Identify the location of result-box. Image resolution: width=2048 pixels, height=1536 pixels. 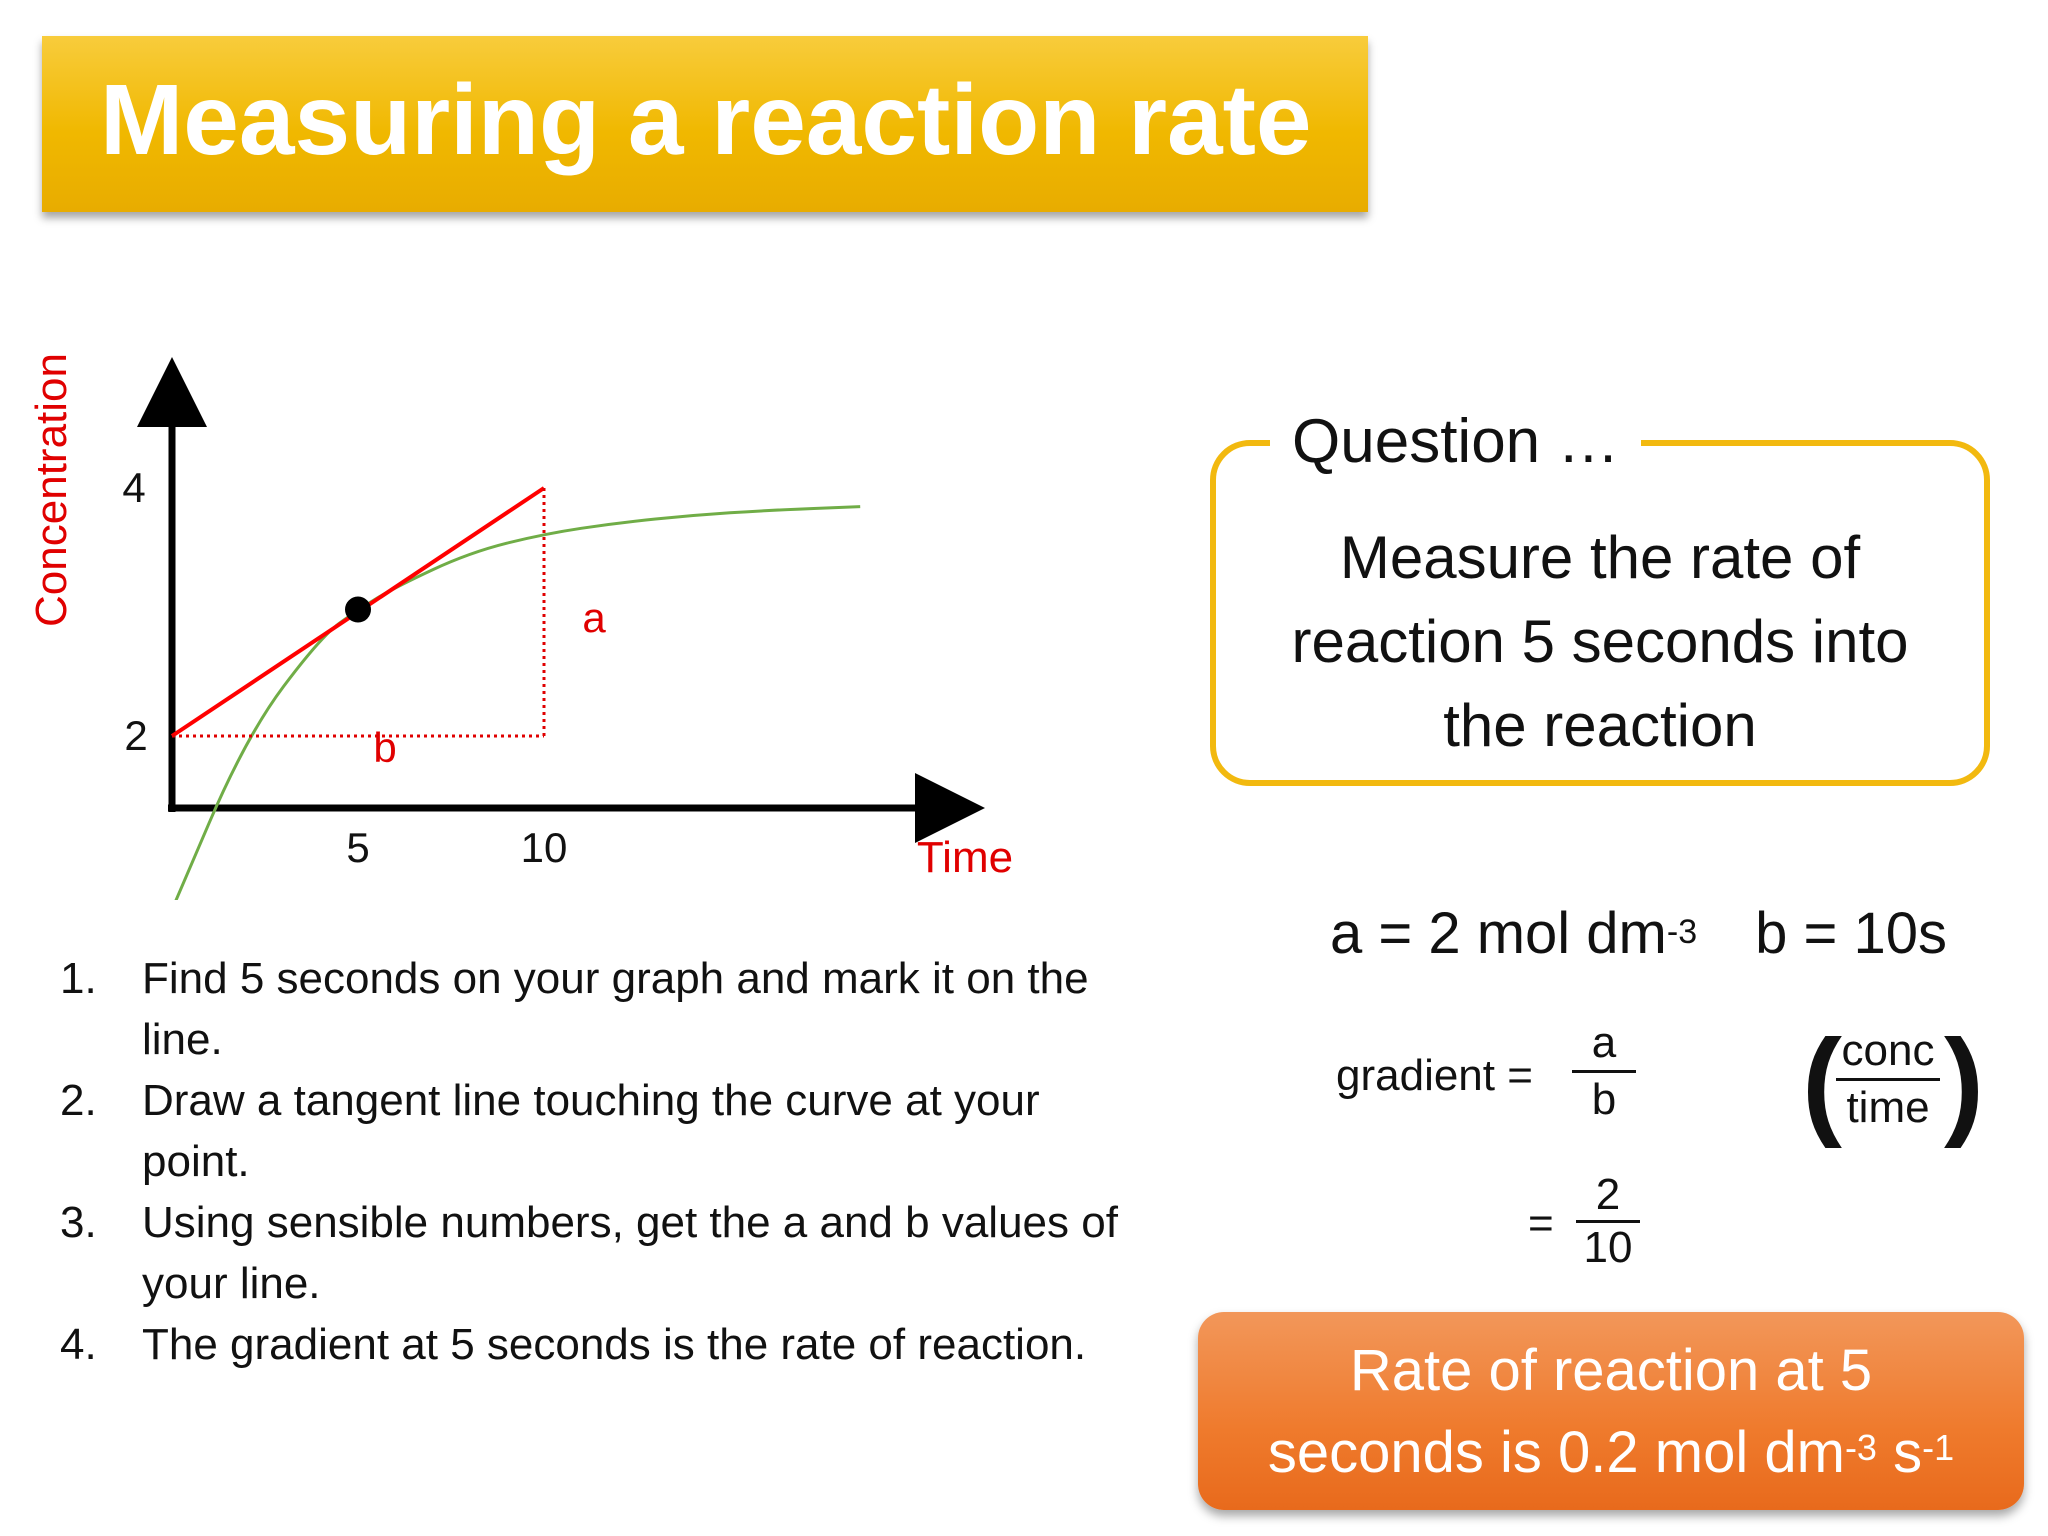
(1611, 1411).